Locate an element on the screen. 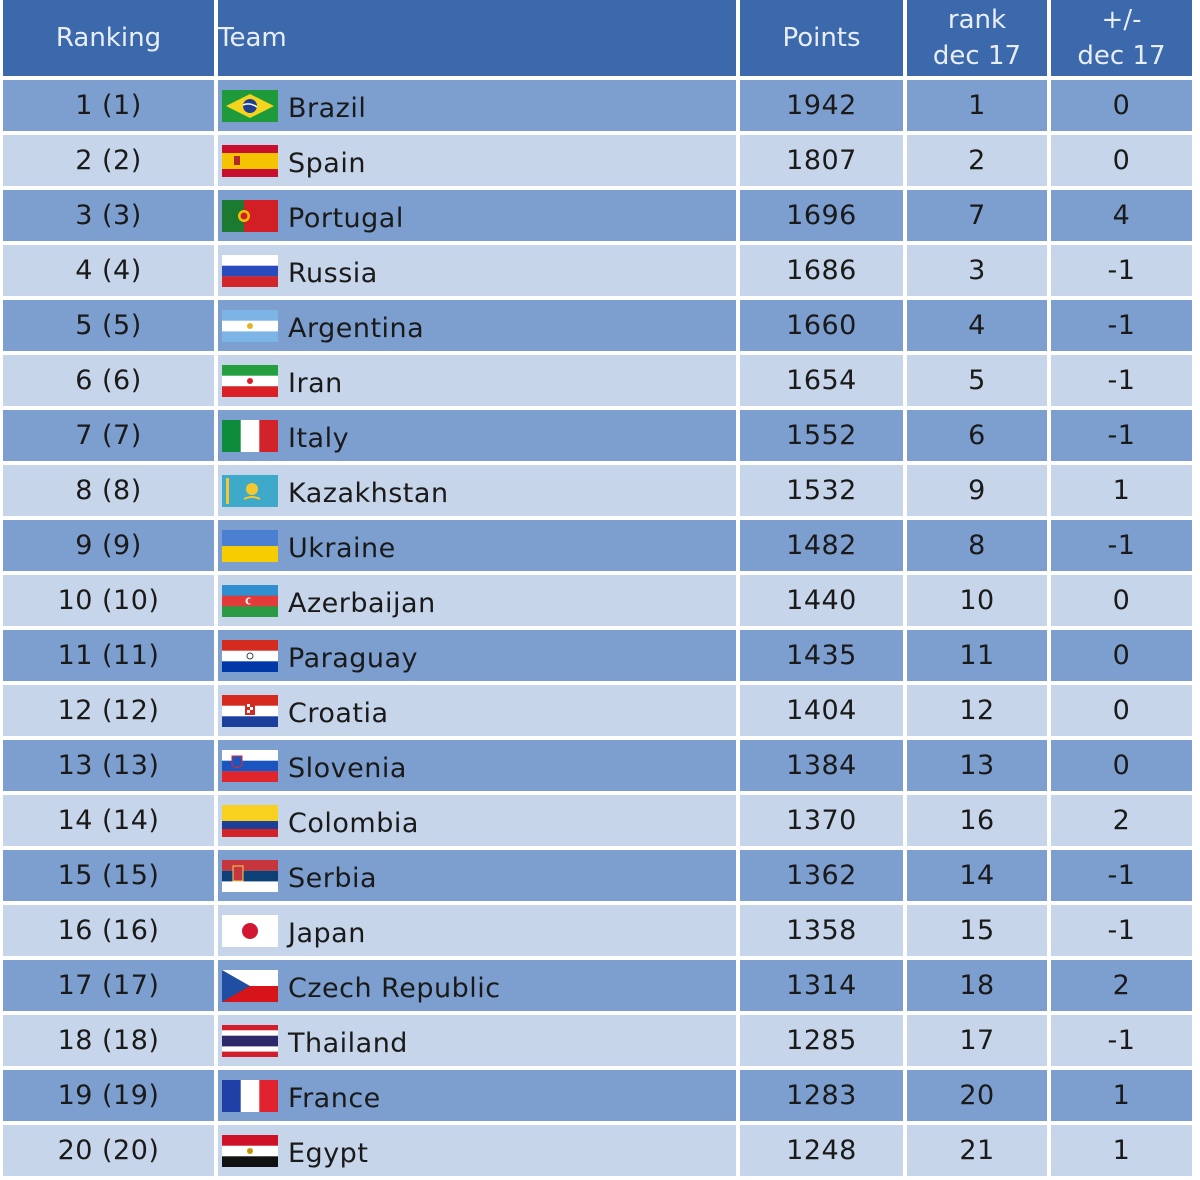  table-row: 8 (8) Kazakhstan 1532 9 1 is located at coordinates (597, 490).